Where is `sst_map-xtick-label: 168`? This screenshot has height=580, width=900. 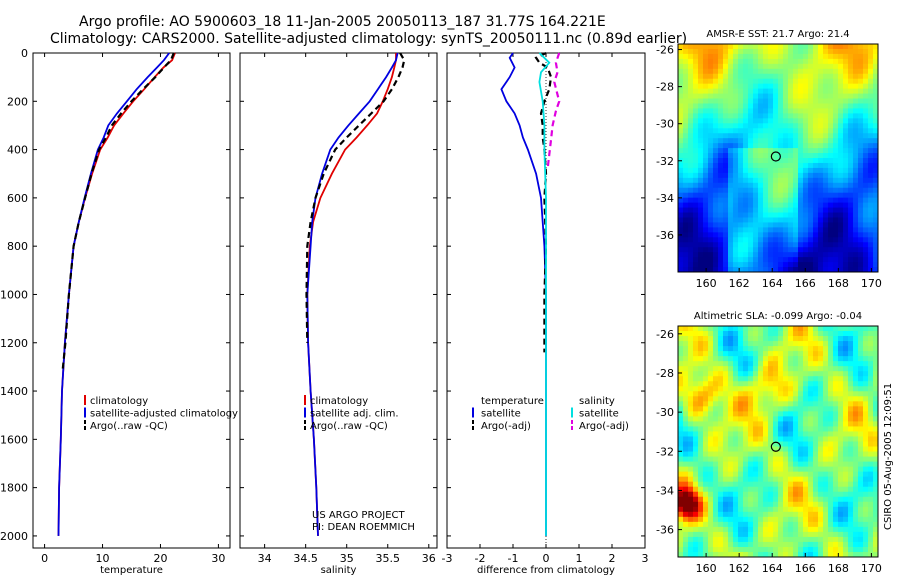 sst_map-xtick-label: 168 is located at coordinates (838, 283).